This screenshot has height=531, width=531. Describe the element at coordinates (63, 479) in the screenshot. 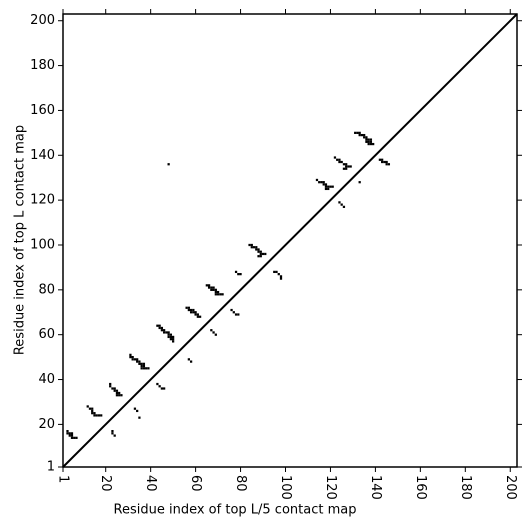

I see `x-tick-label: 1` at that location.